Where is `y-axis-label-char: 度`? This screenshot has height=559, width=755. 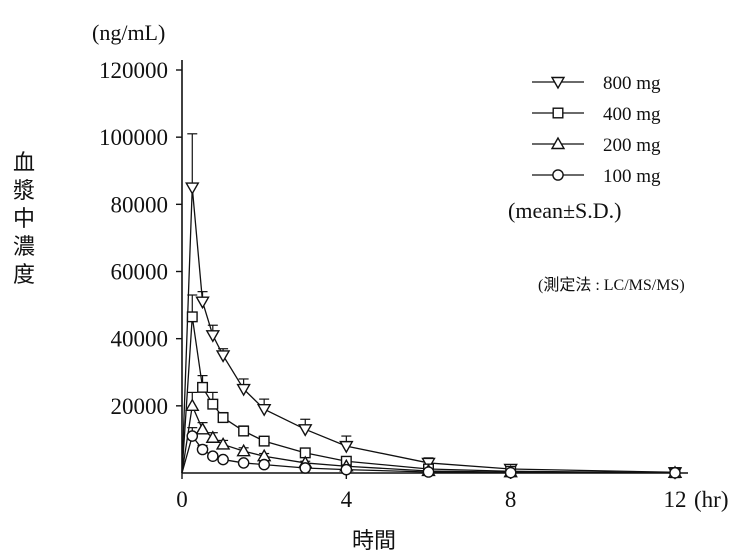
y-axis-label-char: 度 is located at coordinates (24, 274).